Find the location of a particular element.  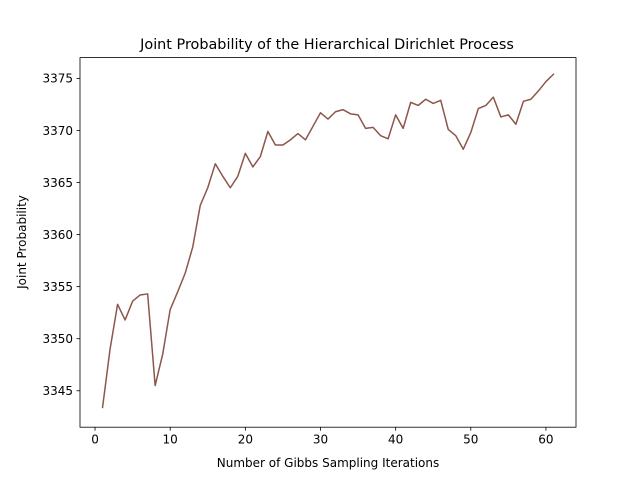

y-tick-label: 3355 is located at coordinates (57, 287).